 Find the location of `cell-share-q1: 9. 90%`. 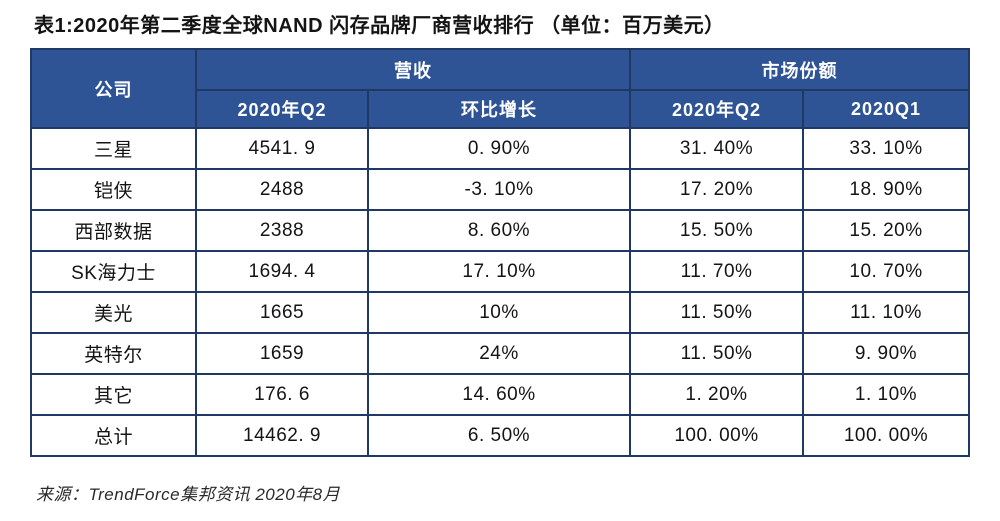

cell-share-q1: 9. 90% is located at coordinates (886, 353).